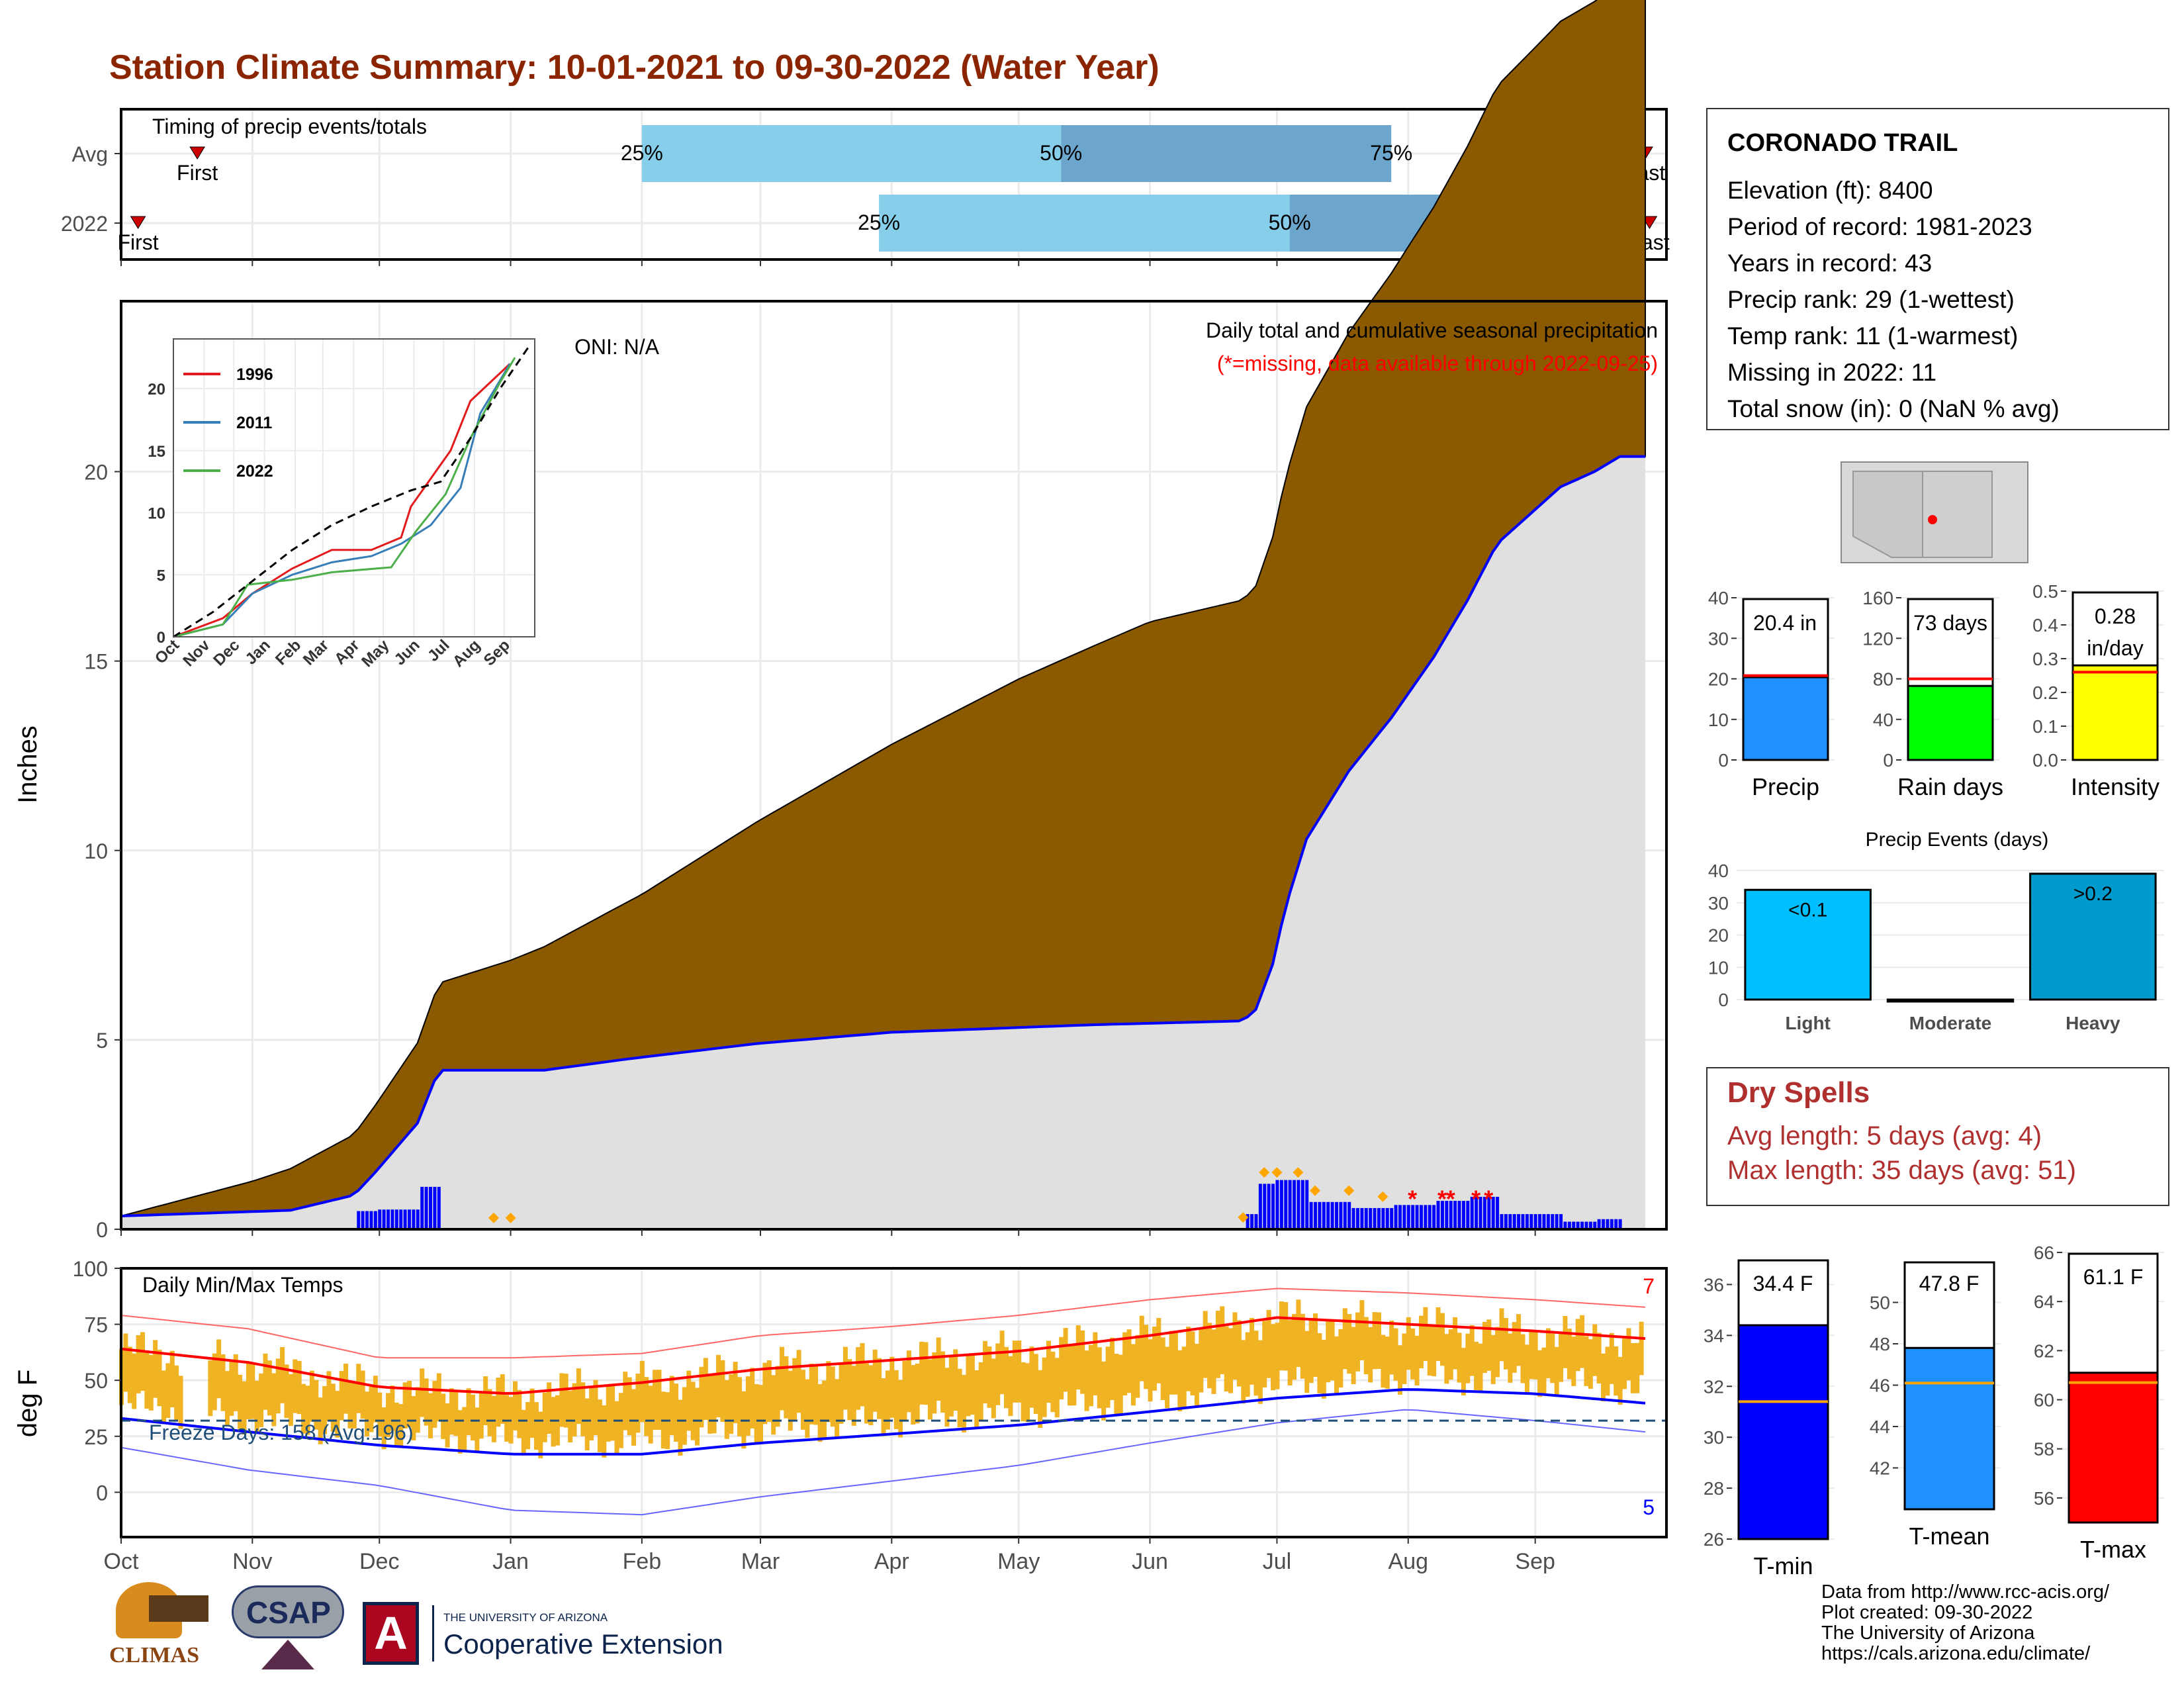 This screenshot has width=2184, height=1688. What do you see at coordinates (1880, 1386) in the screenshot?
I see `tmean-chart-y-tick-label: 46` at bounding box center [1880, 1386].